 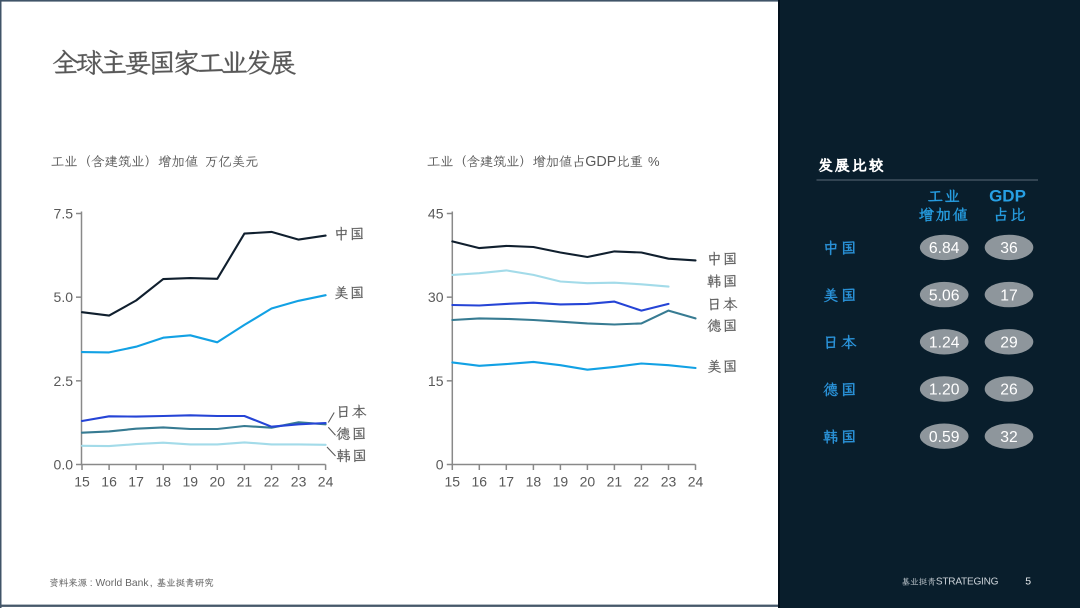 I want to click on svg-text: 36, so click(x=1009, y=248).